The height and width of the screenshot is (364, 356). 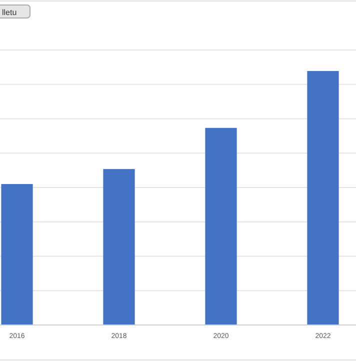 I want to click on button: lletu, so click(x=15, y=11).